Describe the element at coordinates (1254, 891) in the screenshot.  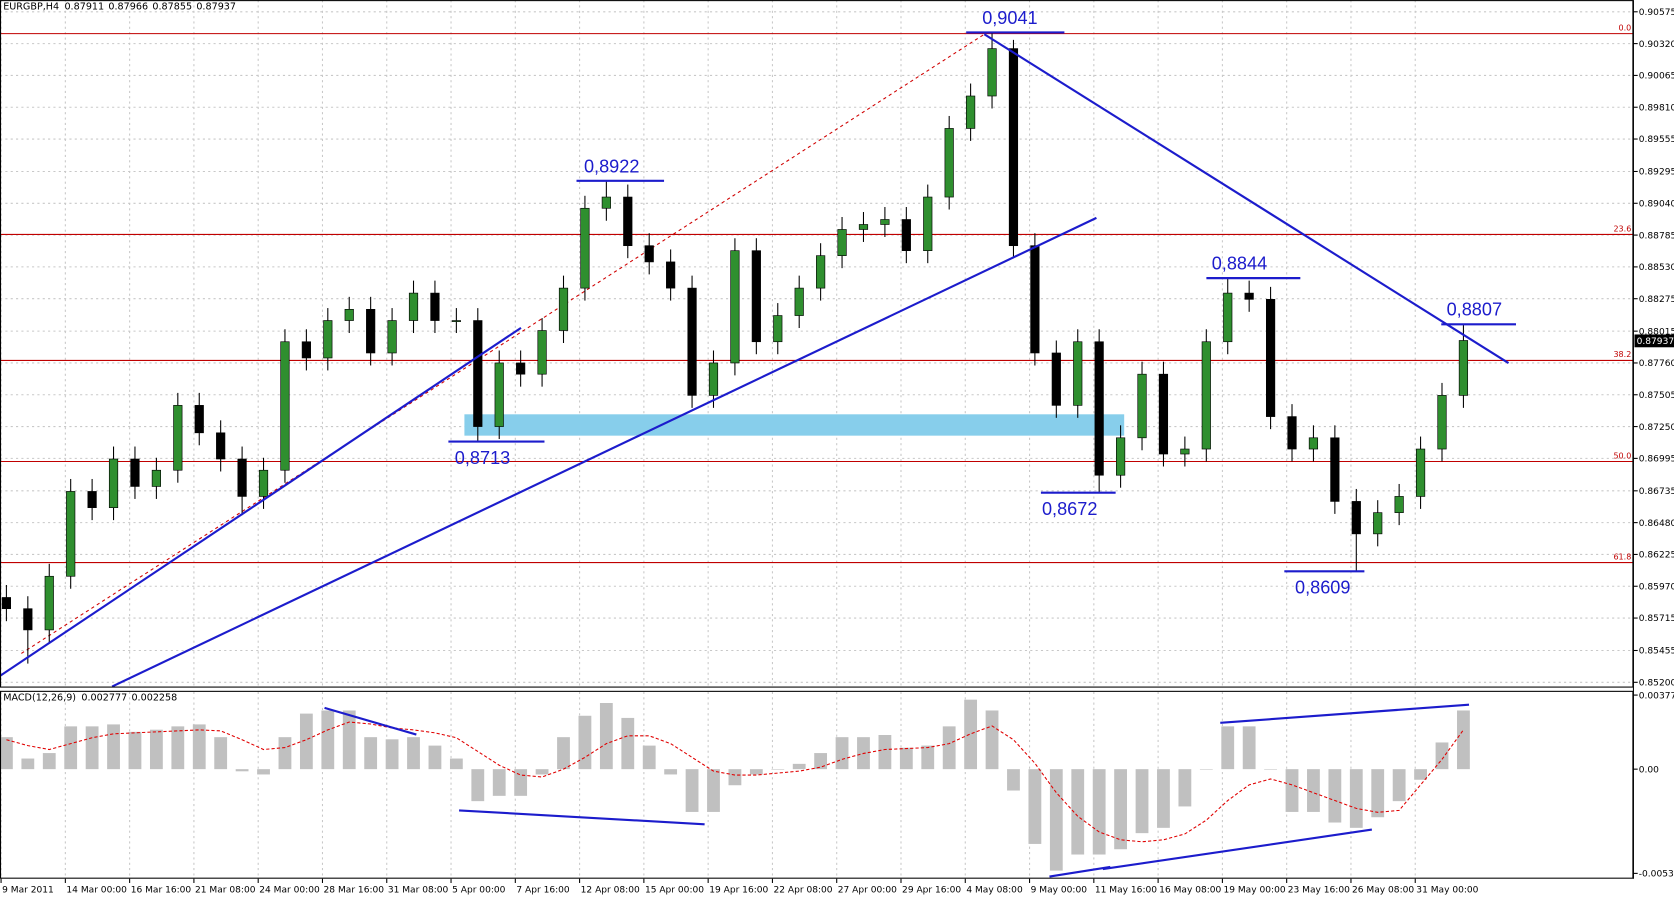
I see `x-tick-label: 19 May 00:00` at that location.